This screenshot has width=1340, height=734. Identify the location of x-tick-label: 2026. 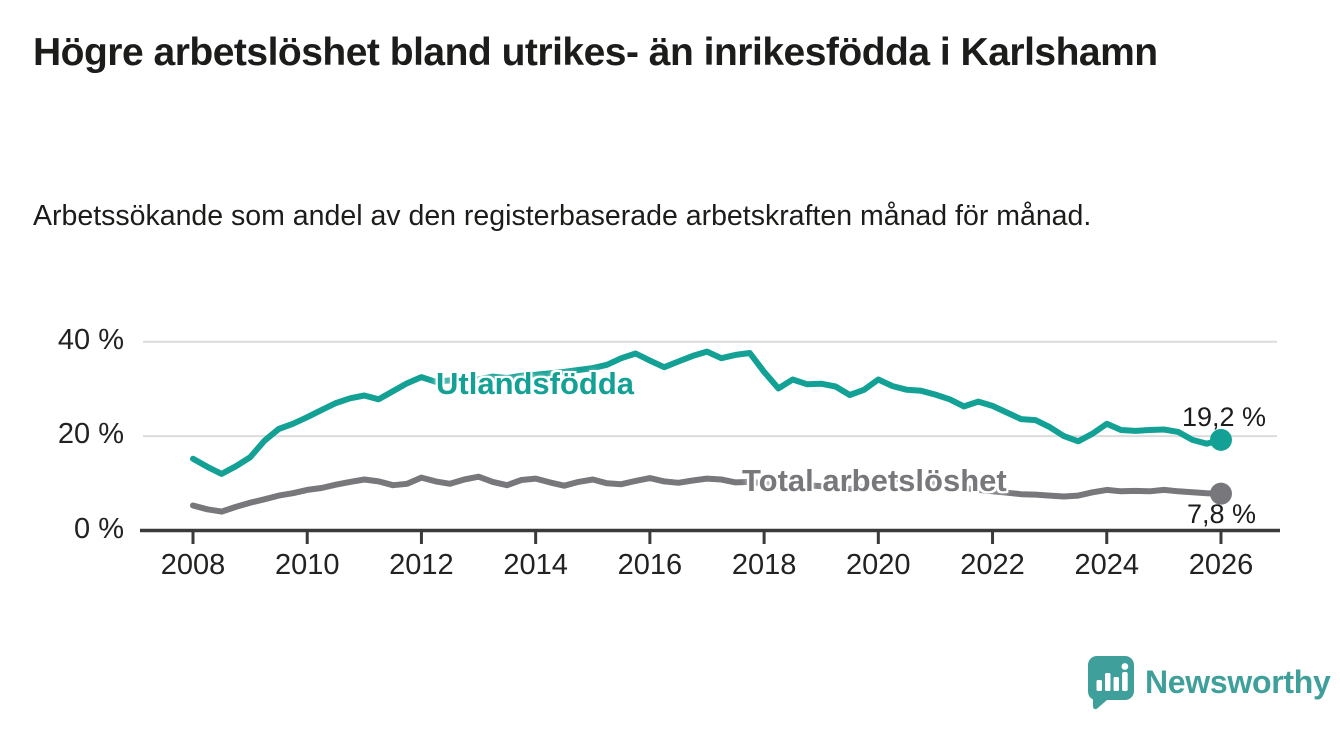
(1221, 565).